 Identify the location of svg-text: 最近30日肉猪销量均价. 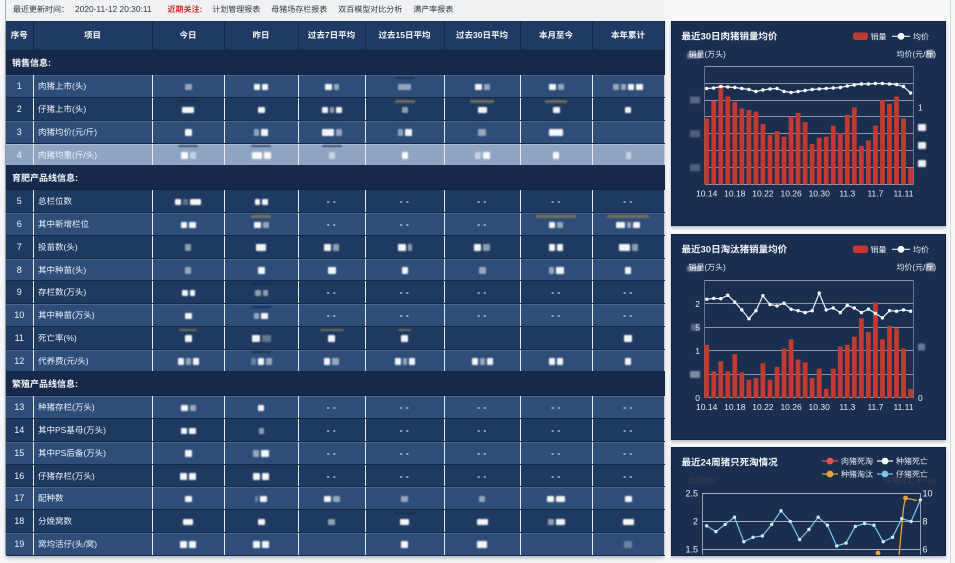
(730, 36).